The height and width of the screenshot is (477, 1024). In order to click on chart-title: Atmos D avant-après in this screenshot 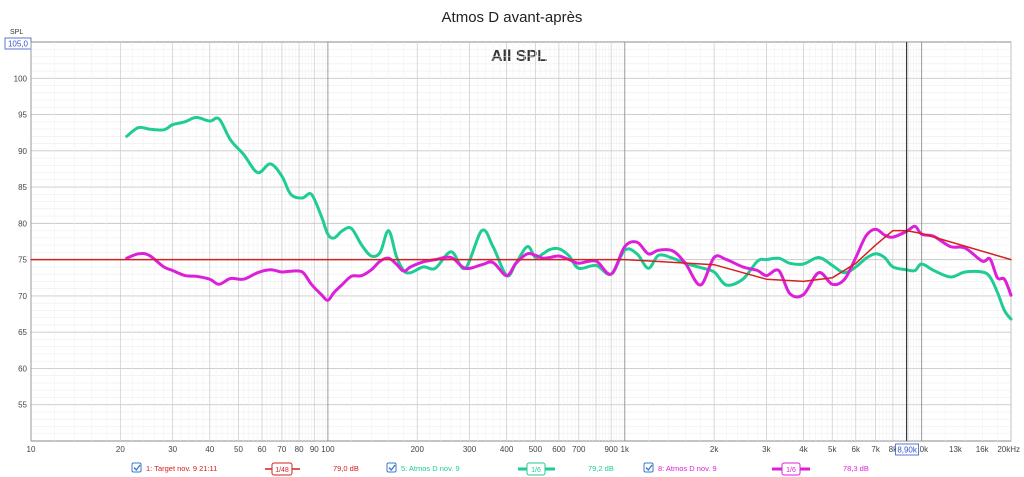, I will do `click(512, 17)`.